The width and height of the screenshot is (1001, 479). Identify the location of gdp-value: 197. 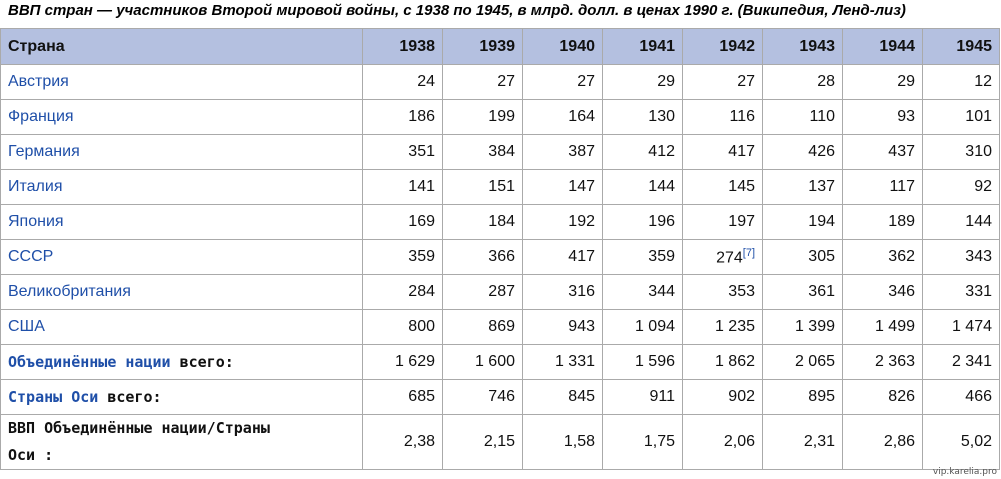
(741, 221).